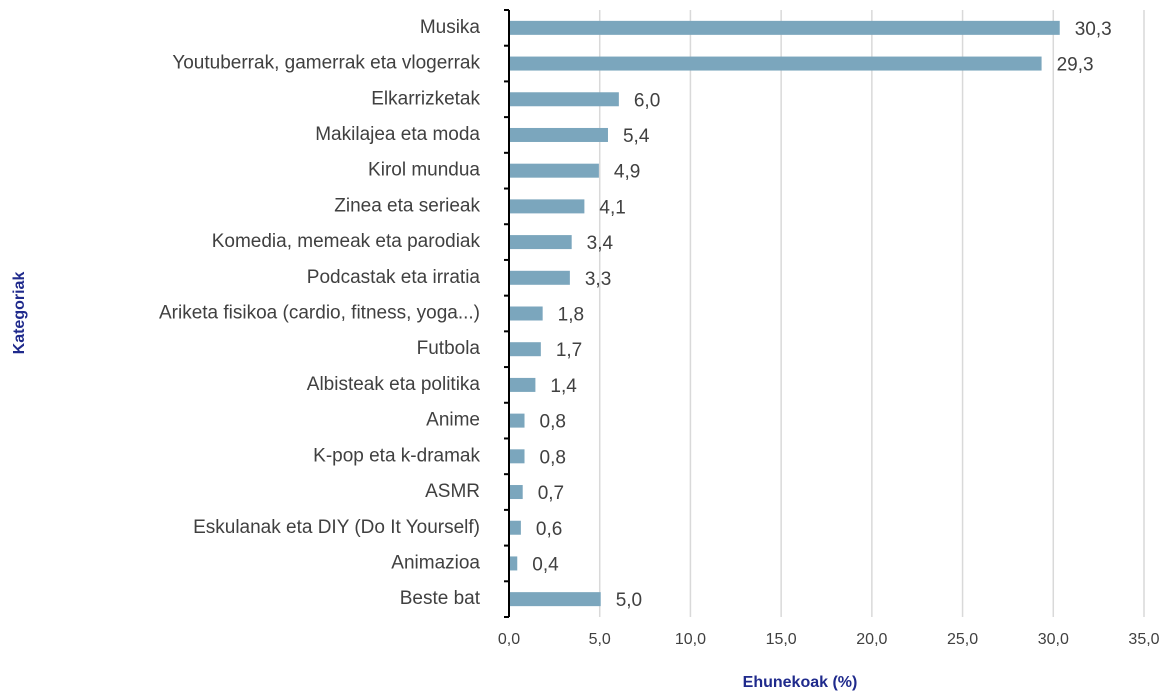 The image size is (1172, 695). What do you see at coordinates (435, 562) in the screenshot?
I see `category-label: Animazioa` at bounding box center [435, 562].